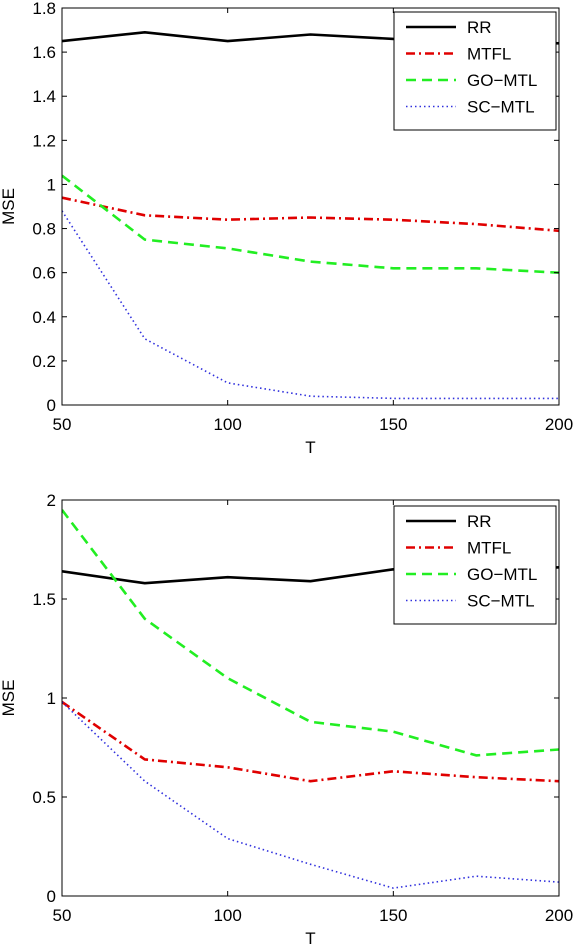  I want to click on y-tick-label: 1.6, so click(44, 52).